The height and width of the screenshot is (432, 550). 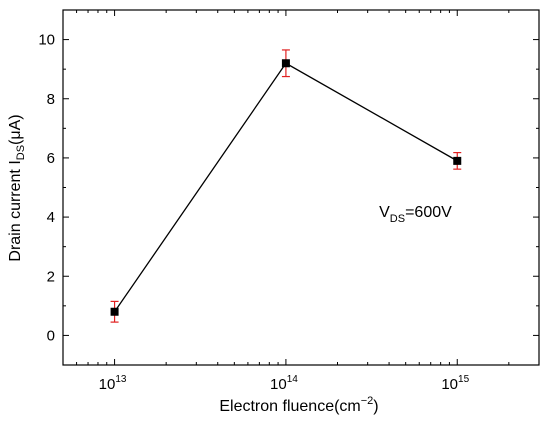 What do you see at coordinates (298, 405) in the screenshot?
I see `x-axis-label: Electron fluence(cm−2)` at bounding box center [298, 405].